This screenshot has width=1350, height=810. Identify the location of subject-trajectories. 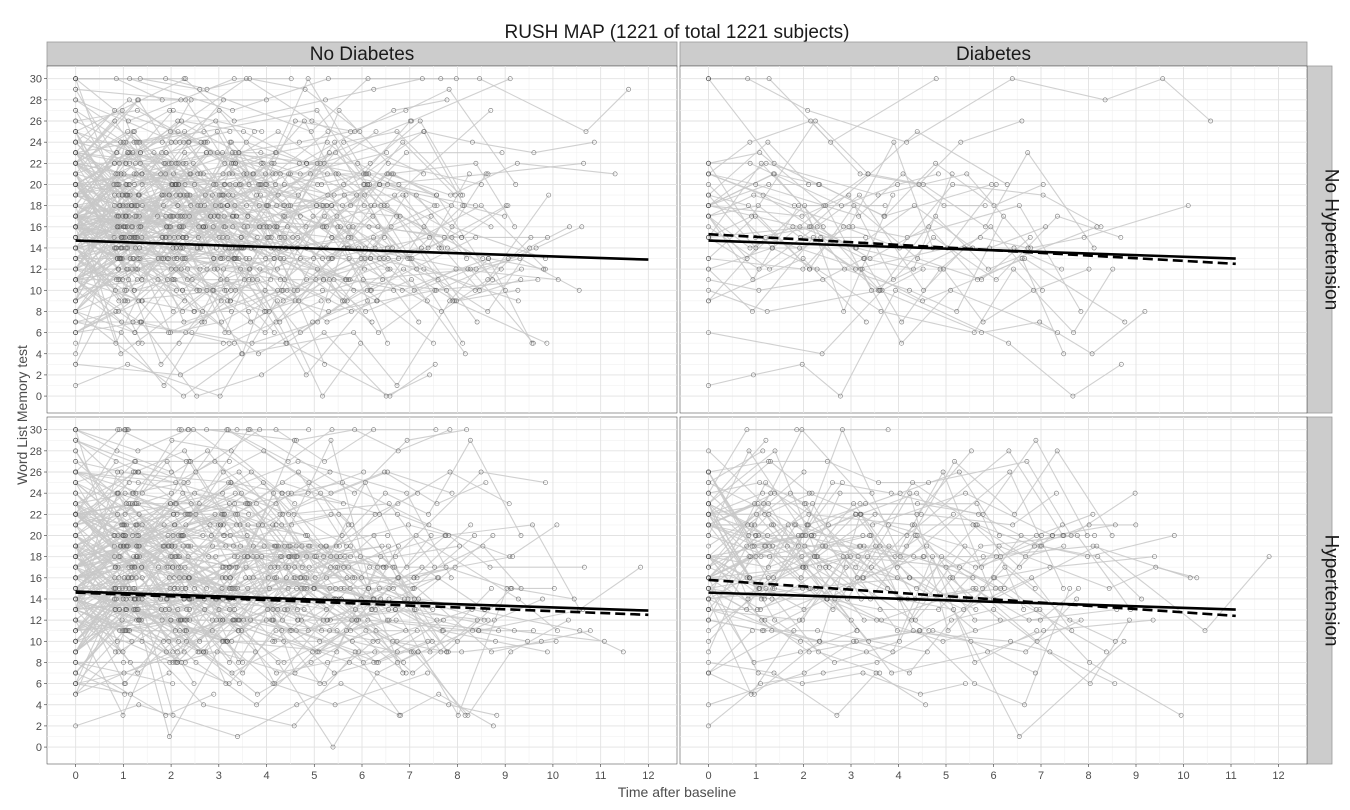
(959, 237).